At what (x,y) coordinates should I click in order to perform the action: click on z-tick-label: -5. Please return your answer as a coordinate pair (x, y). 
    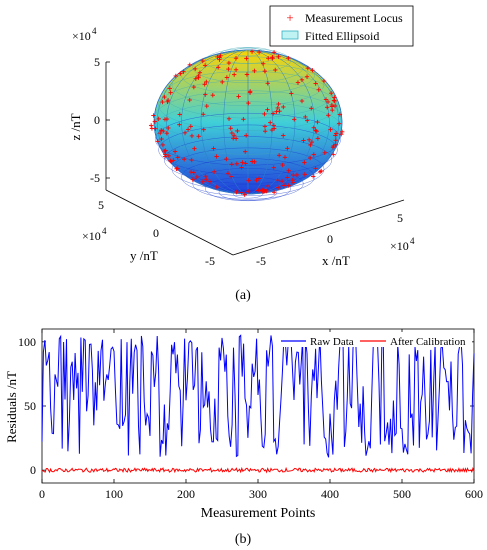
    Looking at the image, I should click on (95, 178).